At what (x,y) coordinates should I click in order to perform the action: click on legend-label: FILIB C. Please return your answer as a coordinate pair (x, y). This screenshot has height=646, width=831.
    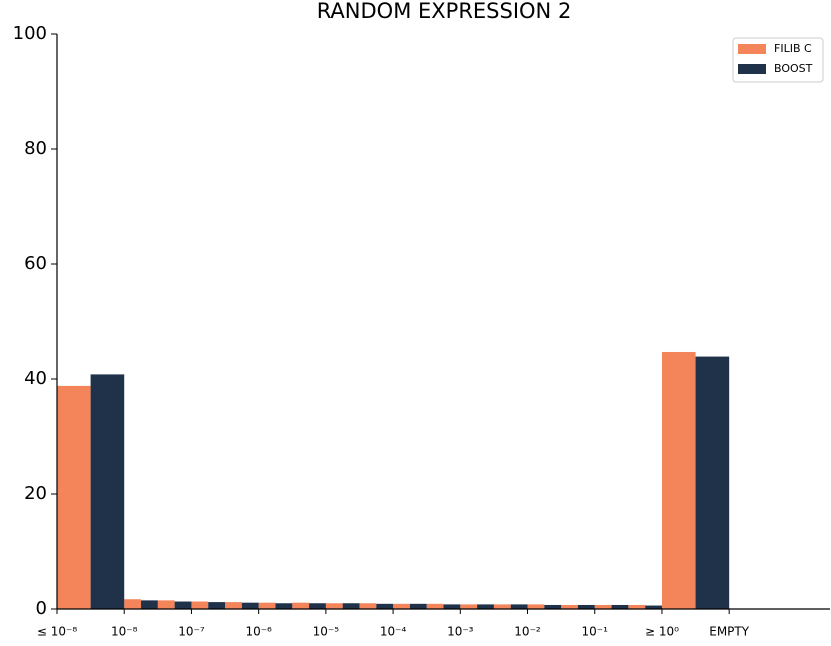
    Looking at the image, I should click on (793, 48).